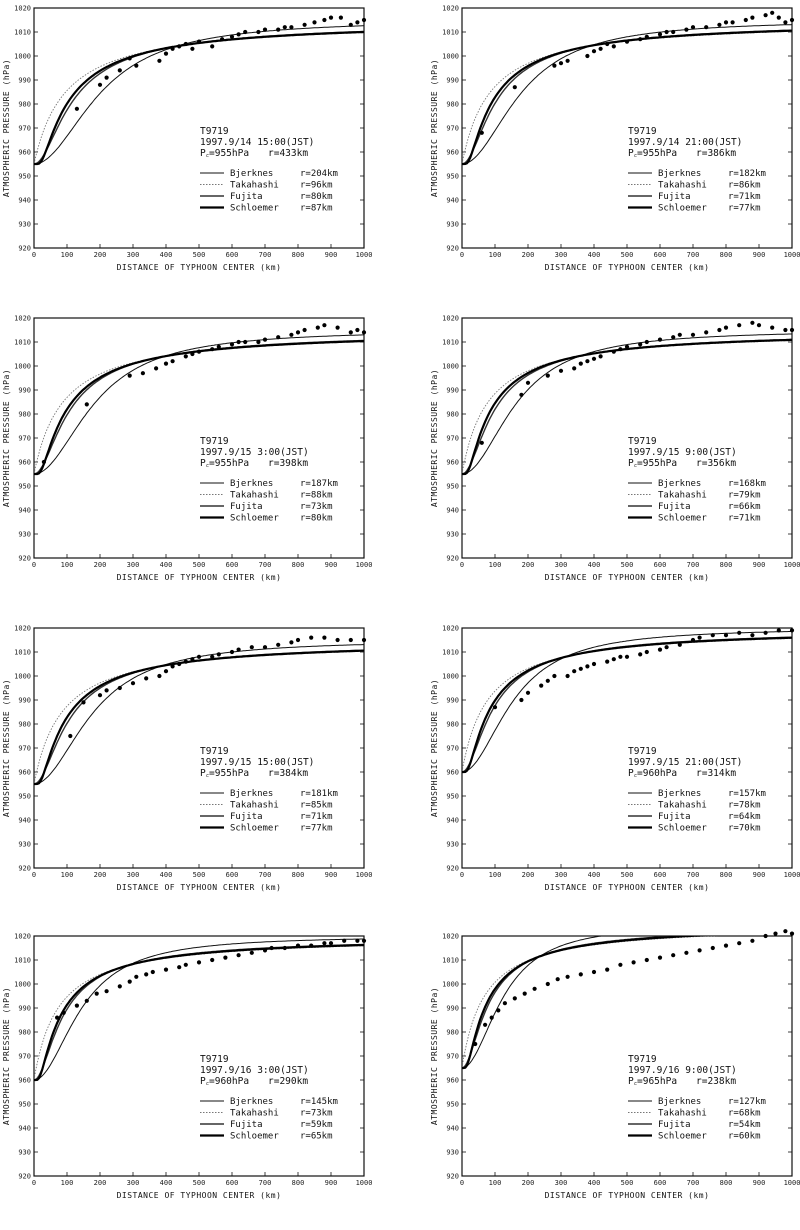 The image size is (800, 1230). I want to click on legend-radius-schloemer: r=87km, so click(316, 209).